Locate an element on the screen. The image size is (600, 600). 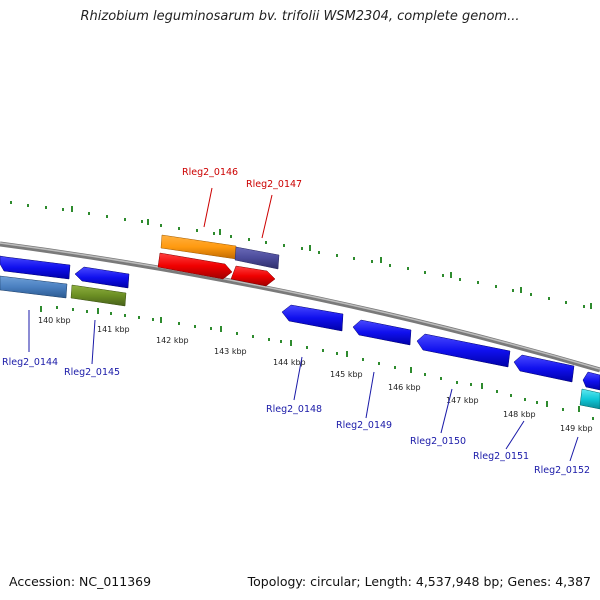
gene-0144-feature is located at coordinates (34, 287).